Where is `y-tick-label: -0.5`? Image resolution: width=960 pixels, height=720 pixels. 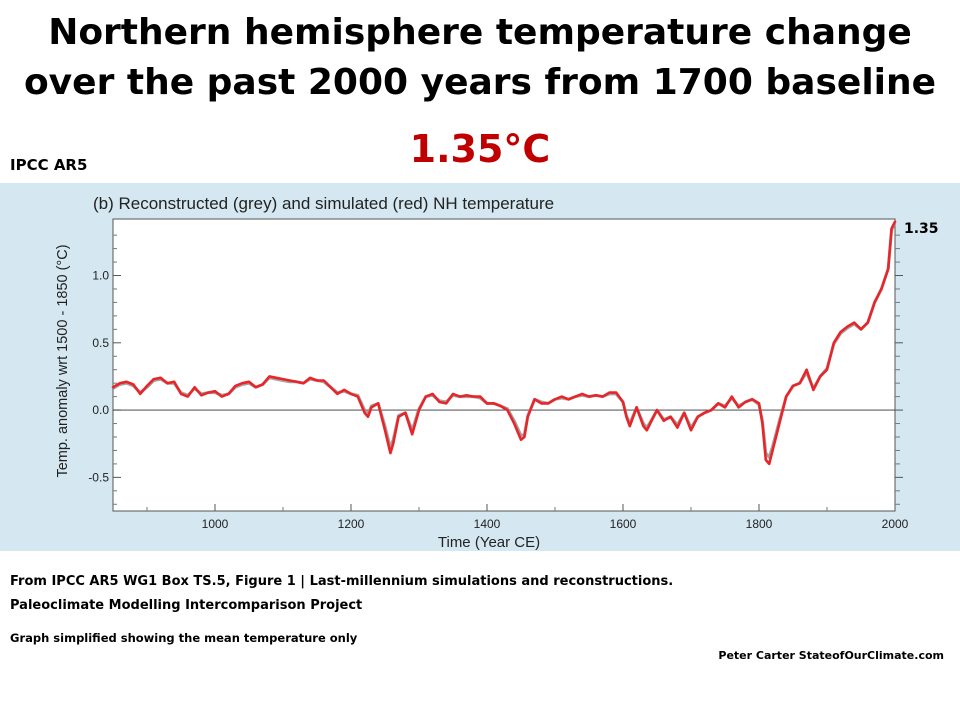 y-tick-label: -0.5 is located at coordinates (98, 477).